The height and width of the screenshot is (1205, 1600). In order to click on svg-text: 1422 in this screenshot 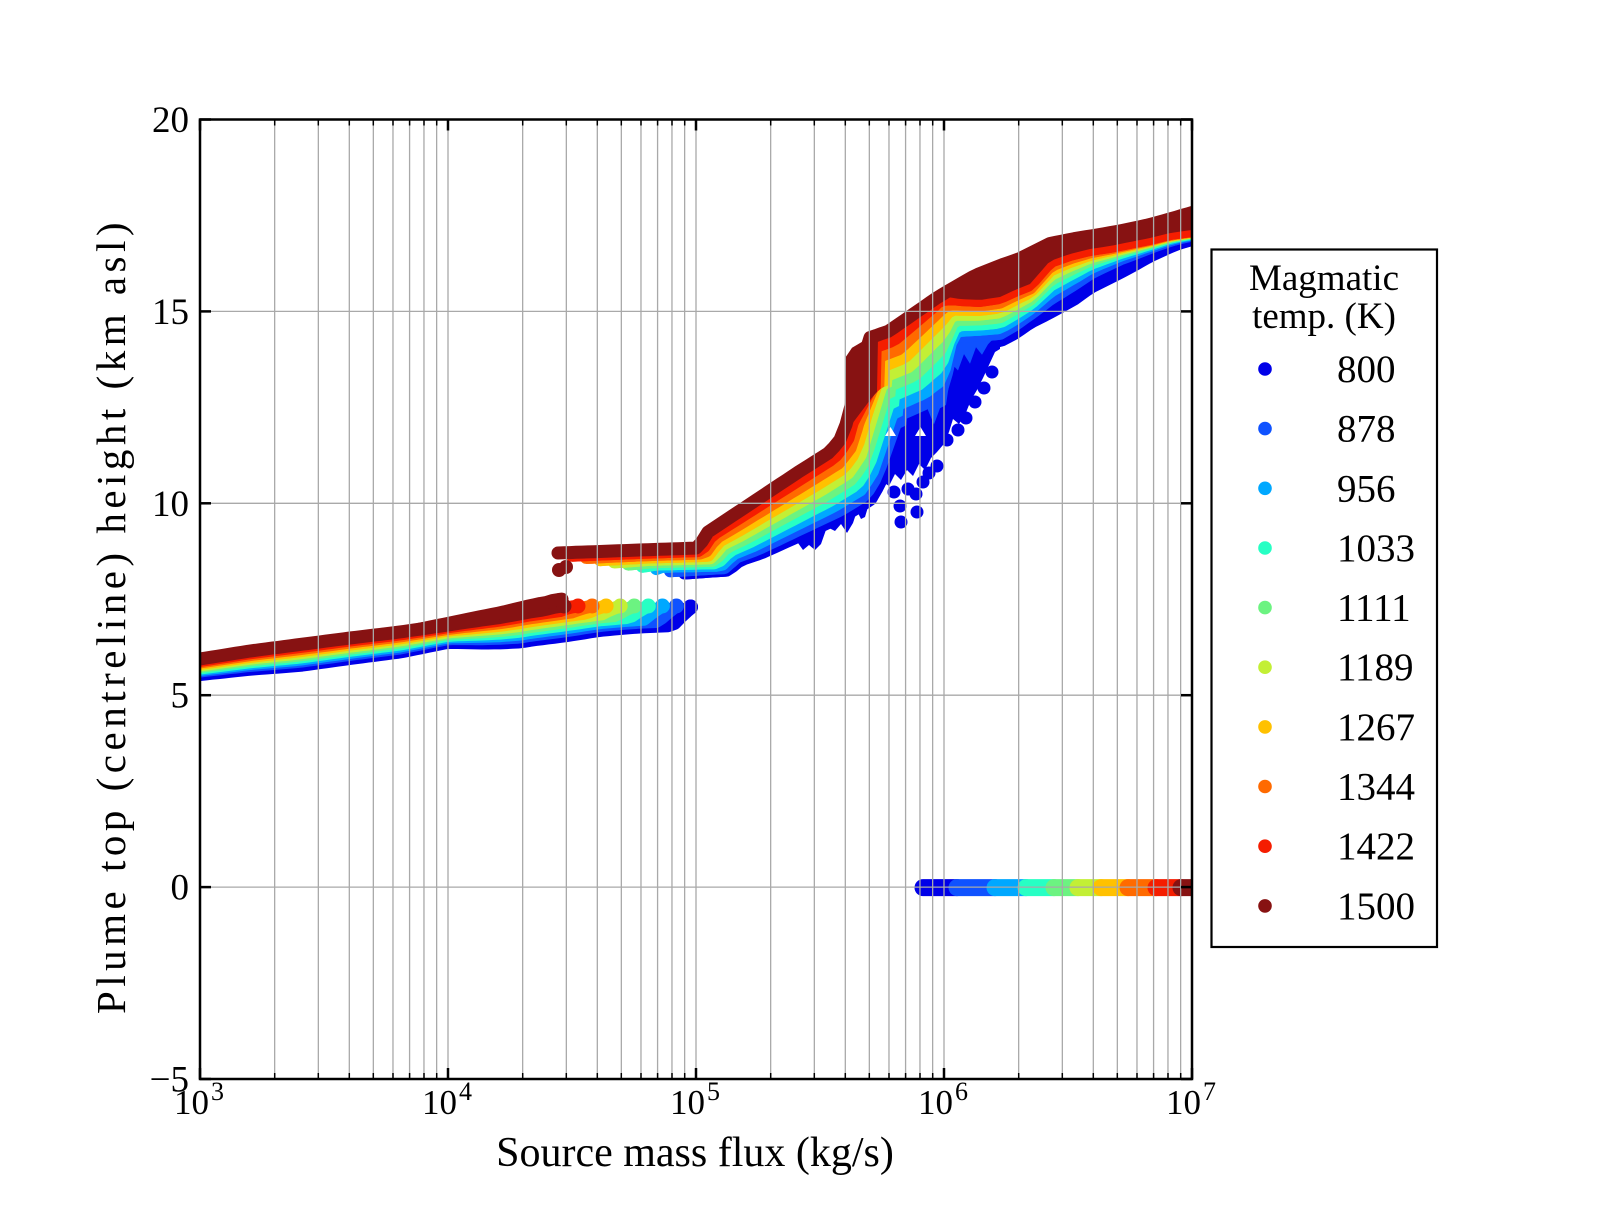, I will do `click(1376, 846)`.